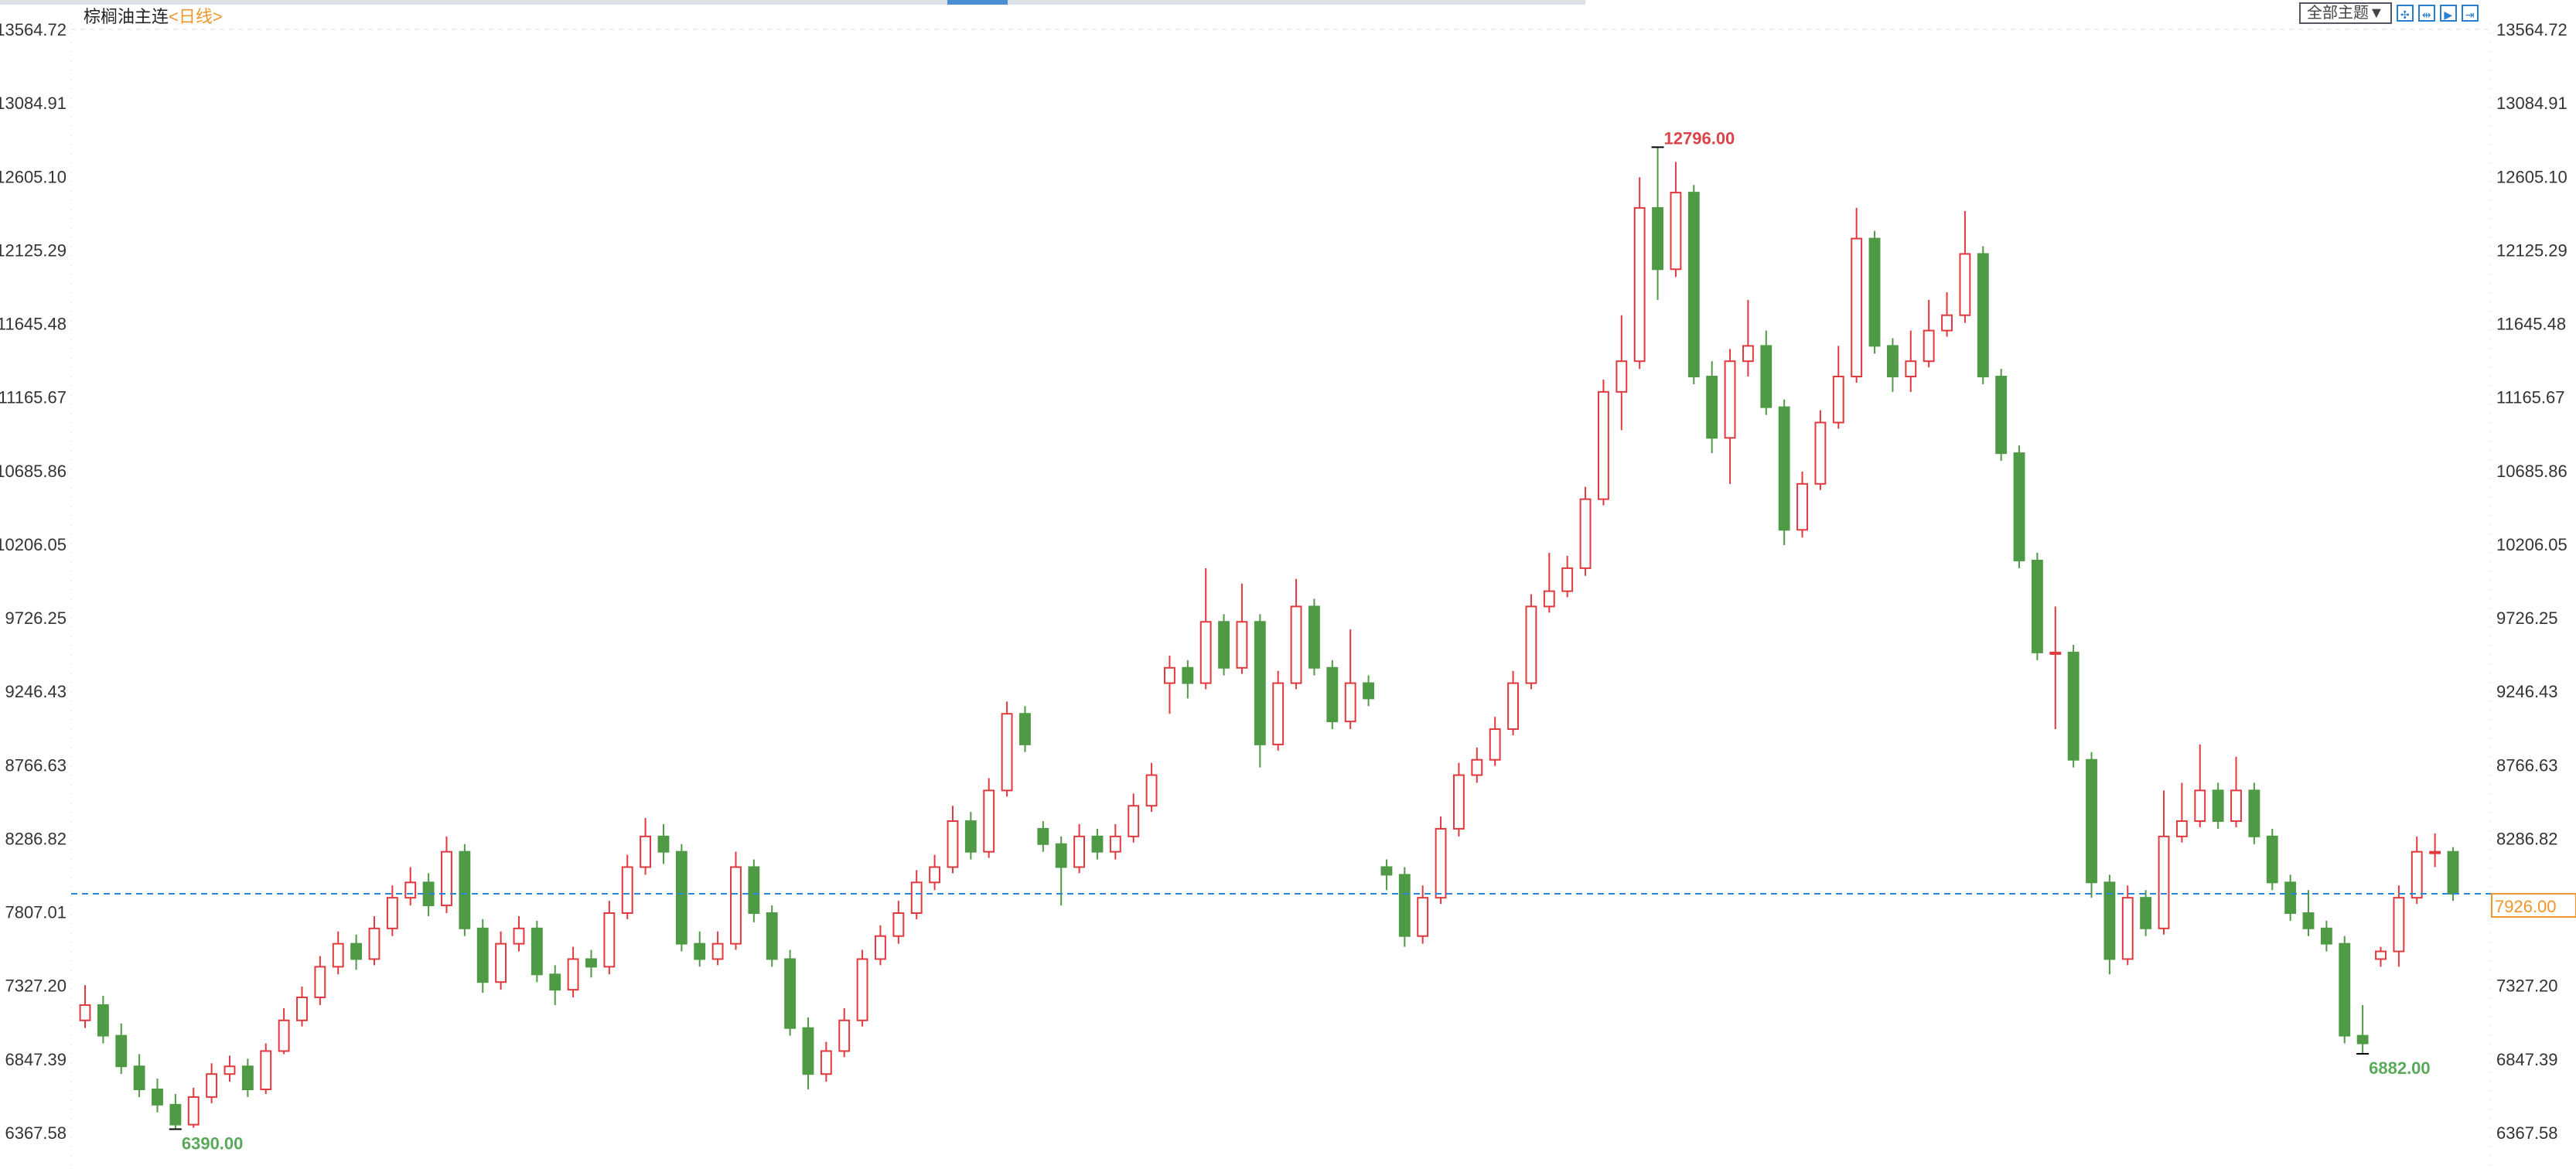  Describe the element at coordinates (1700, 138) in the screenshot. I see `high-price-label: 12796.00` at that location.